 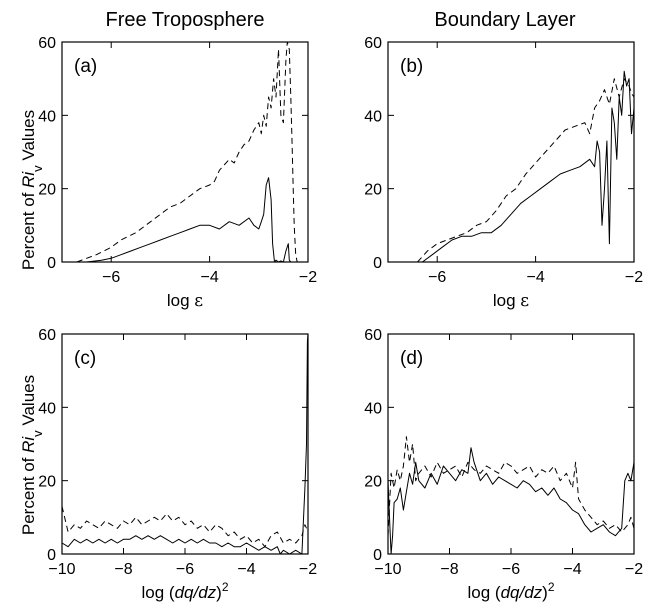 What do you see at coordinates (634, 569) in the screenshot?
I see `x-tick-label-3-4: −2` at bounding box center [634, 569].